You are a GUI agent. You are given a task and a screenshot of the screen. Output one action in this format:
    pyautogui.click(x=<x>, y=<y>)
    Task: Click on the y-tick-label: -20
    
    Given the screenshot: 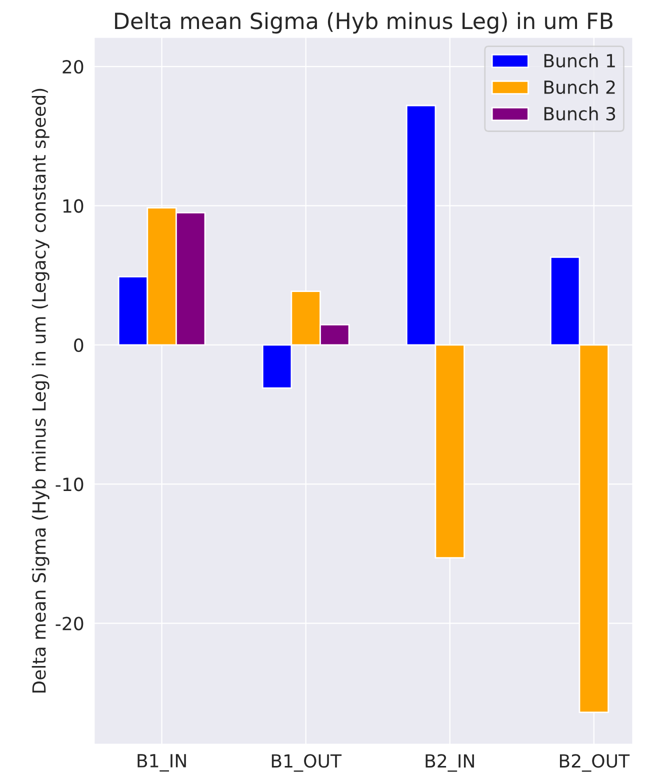 What is the action you would take?
    pyautogui.click(x=70, y=623)
    